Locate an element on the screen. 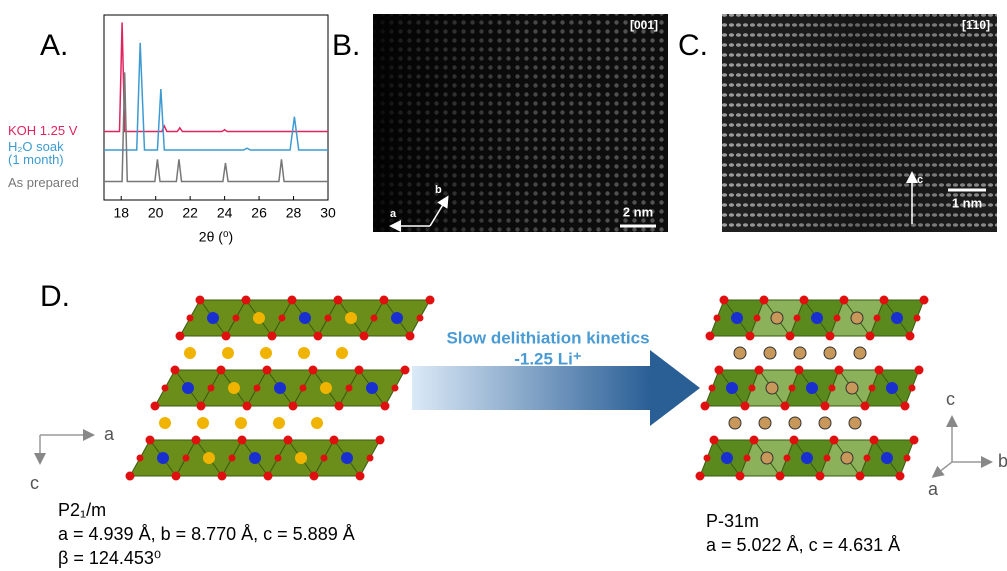 The width and height of the screenshot is (1007, 571). axis-label: b is located at coordinates (438, 190).